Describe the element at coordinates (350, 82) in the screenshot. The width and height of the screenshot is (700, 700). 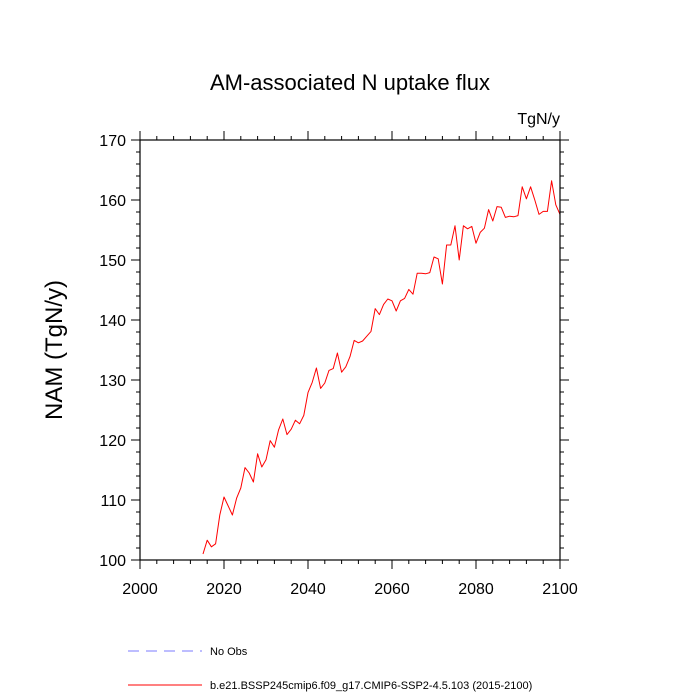
I see `chart-title: AM-associated N uptake flux` at that location.